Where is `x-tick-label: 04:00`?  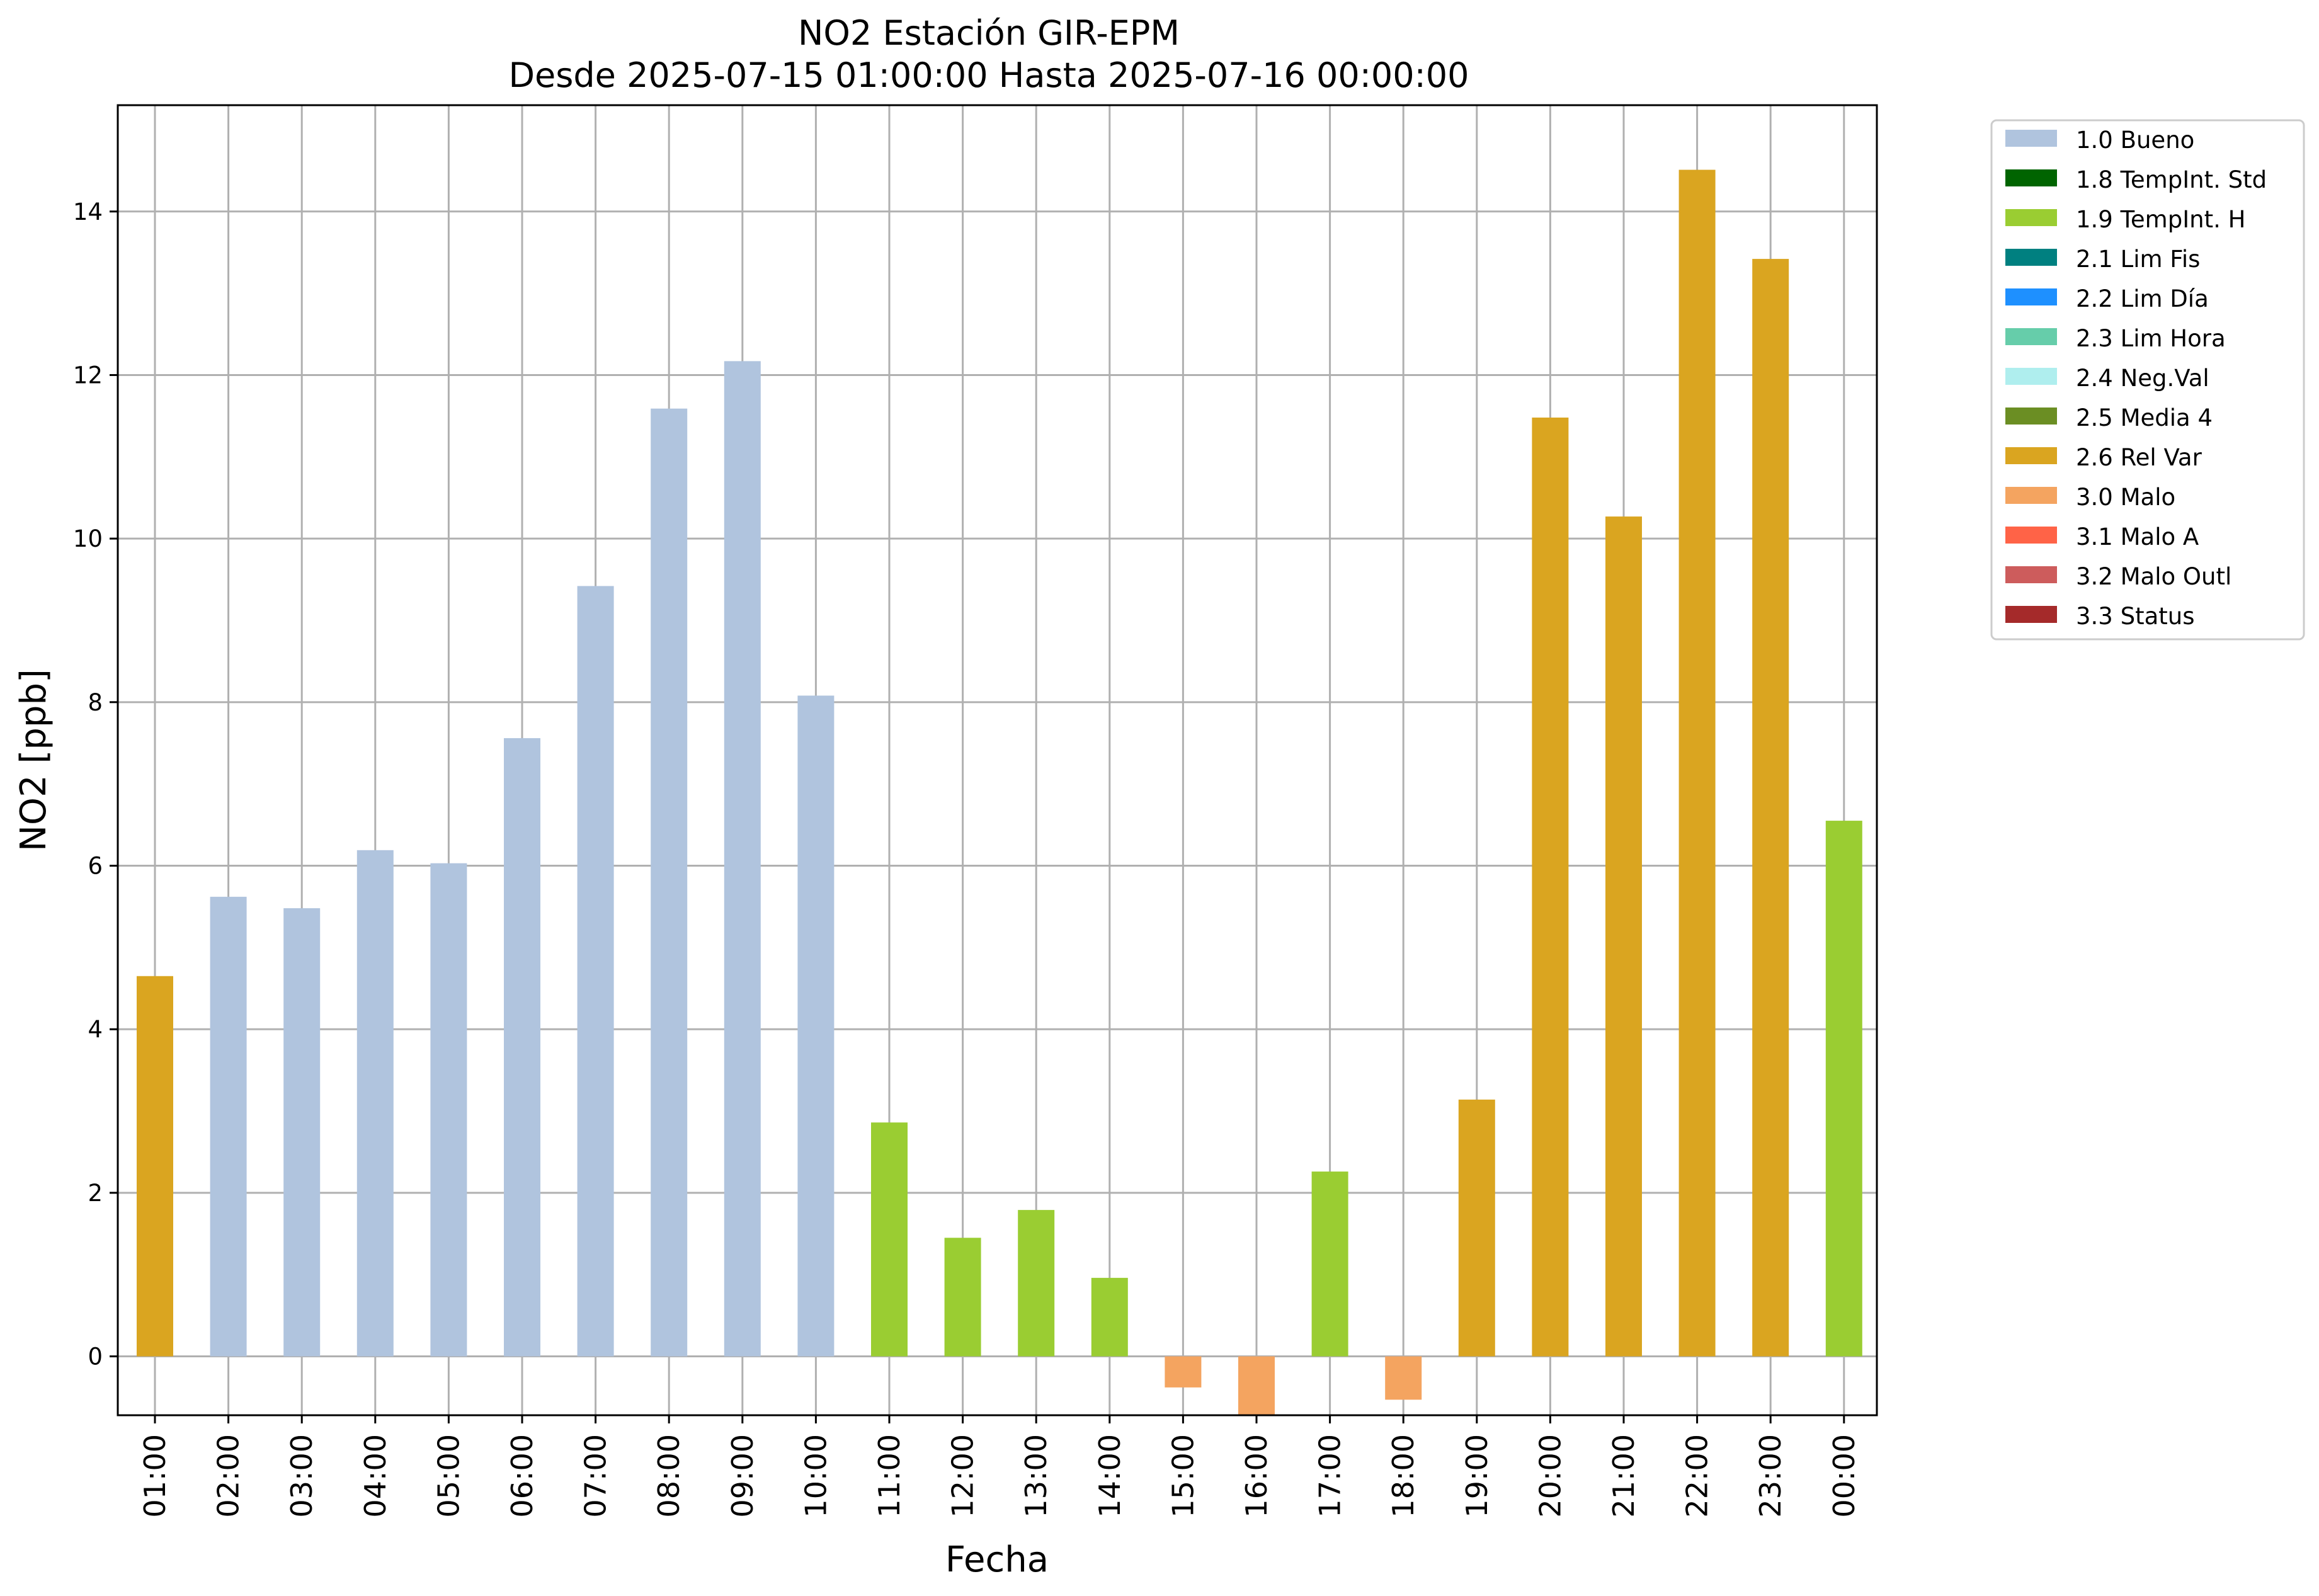
x-tick-label: 04:00 is located at coordinates (375, 1476).